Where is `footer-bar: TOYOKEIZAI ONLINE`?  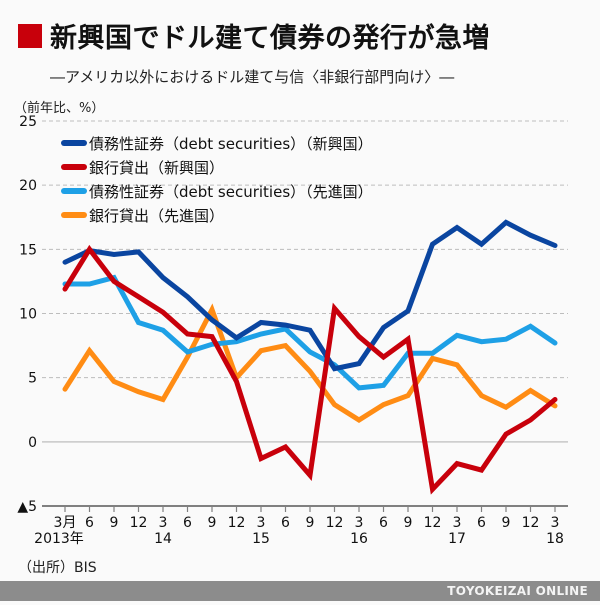 footer-bar: TOYOKEIZAI ONLINE is located at coordinates (300, 591).